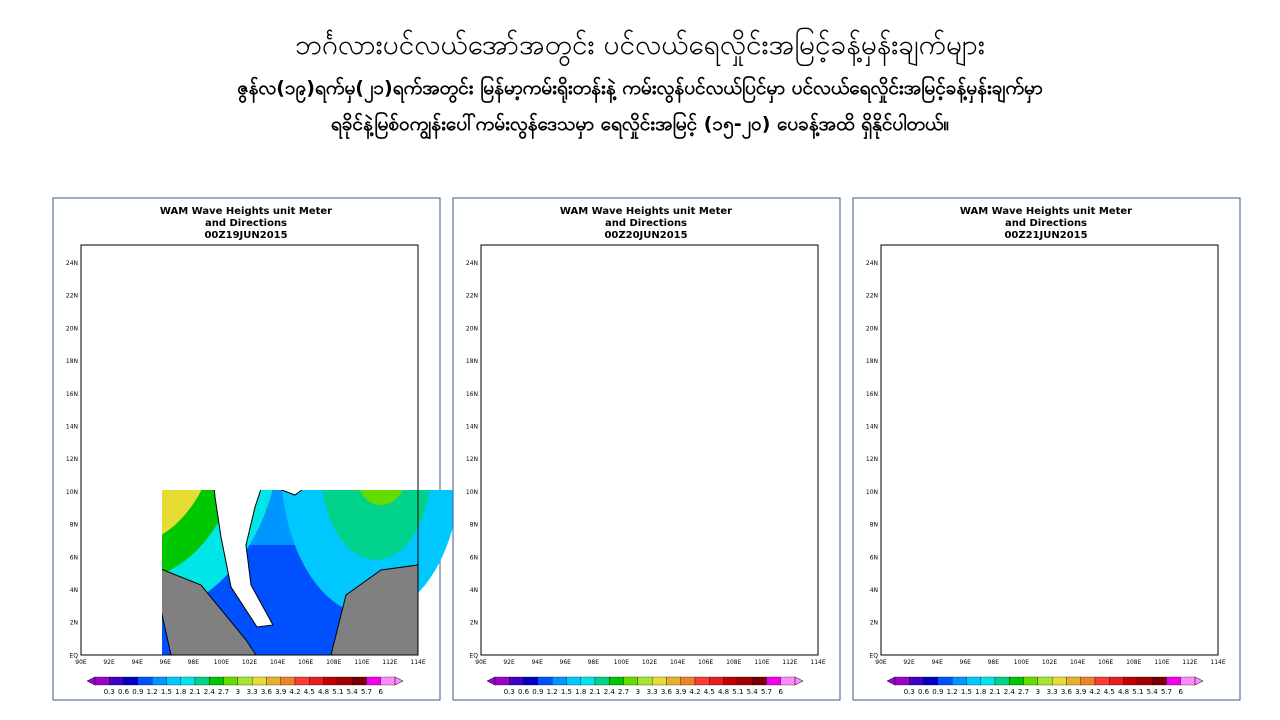 Image resolution: width=1280 pixels, height=720 pixels. What do you see at coordinates (1046, 211) in the screenshot?
I see `map-title: WAM Wave Heights unit Meter` at bounding box center [1046, 211].